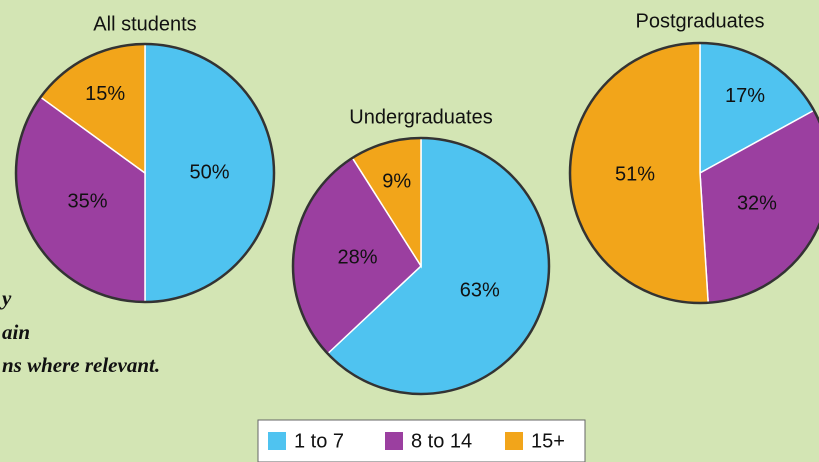  I want to click on side-text: ain, so click(16, 332).